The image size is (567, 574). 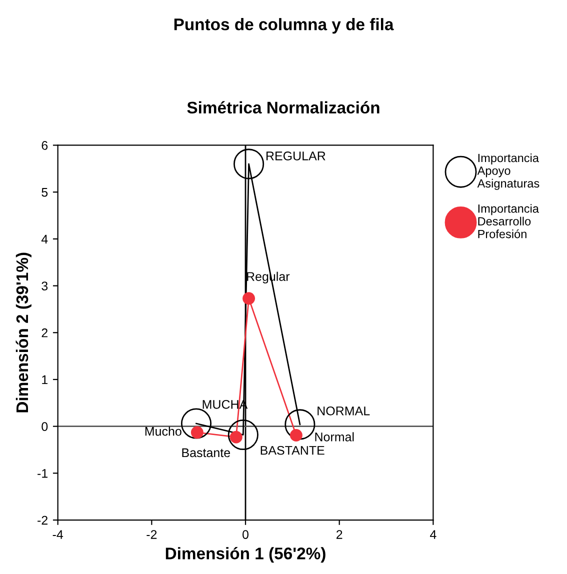 I want to click on y-axis-title: Dimensión 2 (39'1%), so click(x=24, y=332).